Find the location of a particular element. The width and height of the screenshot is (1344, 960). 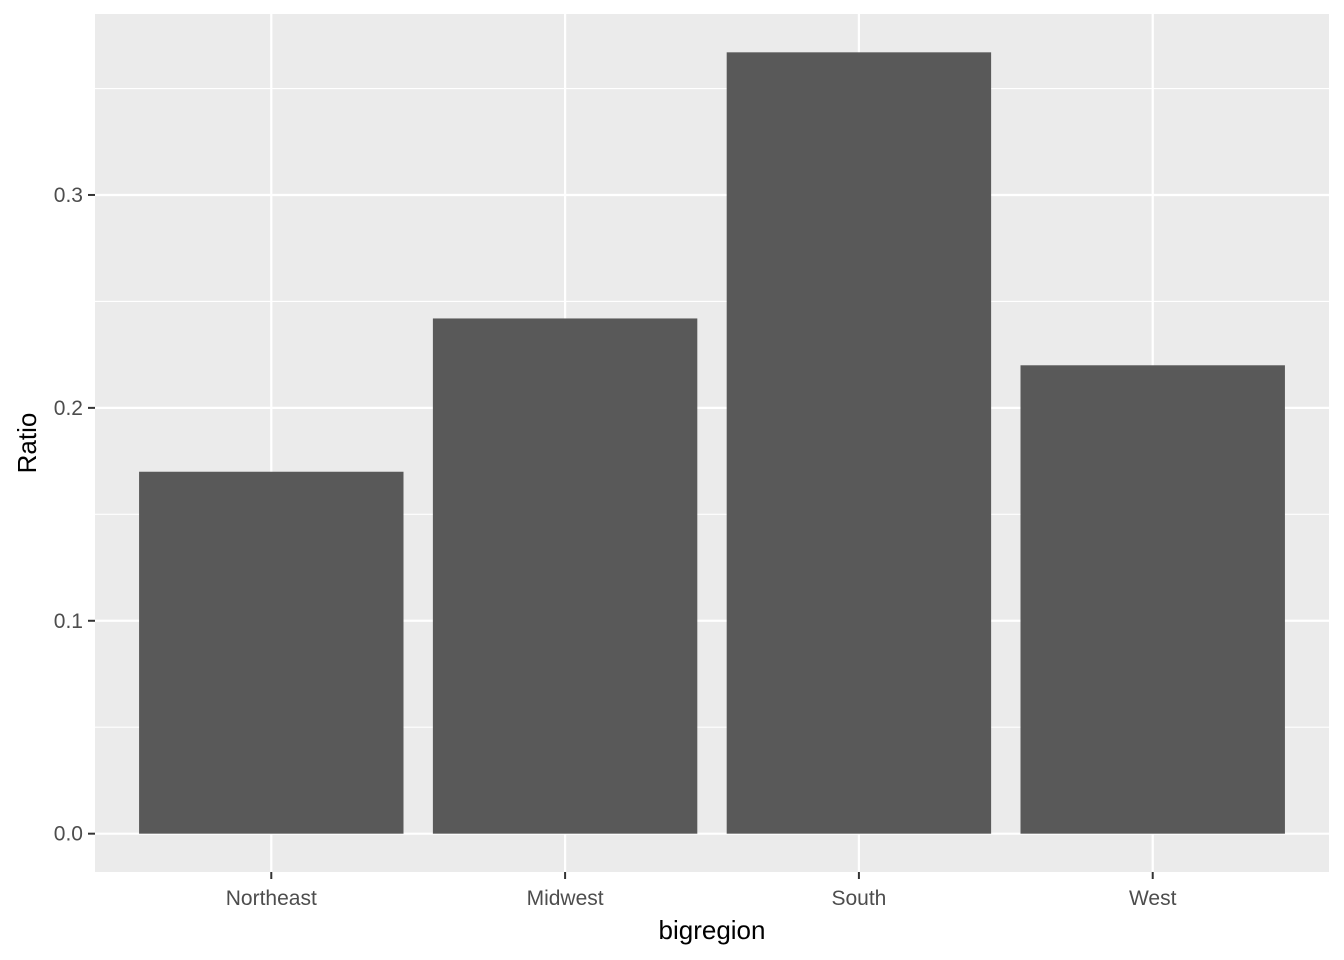

y-tick-label: 0.2 is located at coordinates (68, 408).